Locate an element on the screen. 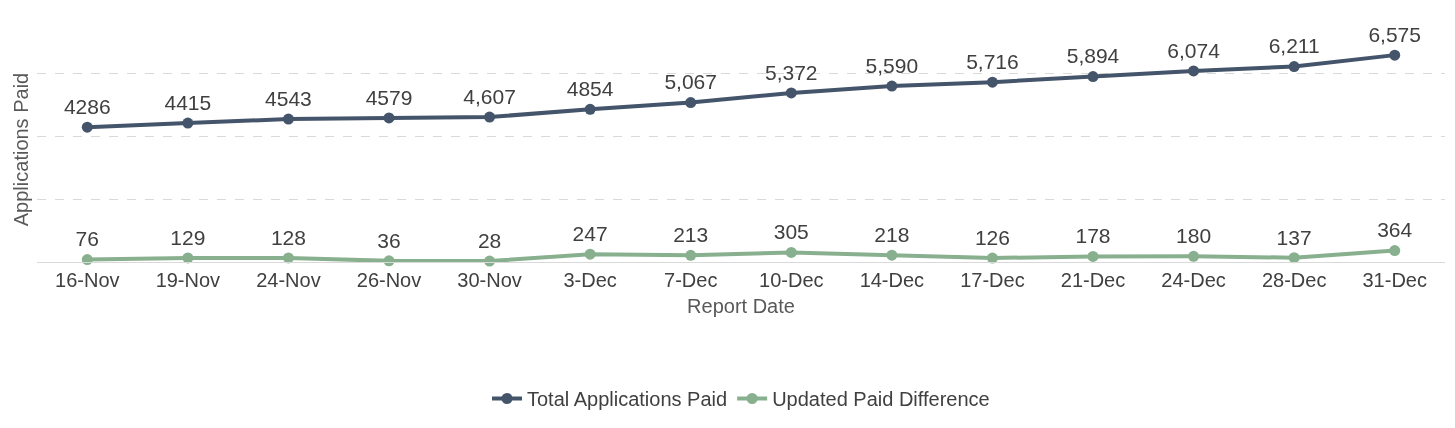  data-label: 6,074 is located at coordinates (1194, 50).